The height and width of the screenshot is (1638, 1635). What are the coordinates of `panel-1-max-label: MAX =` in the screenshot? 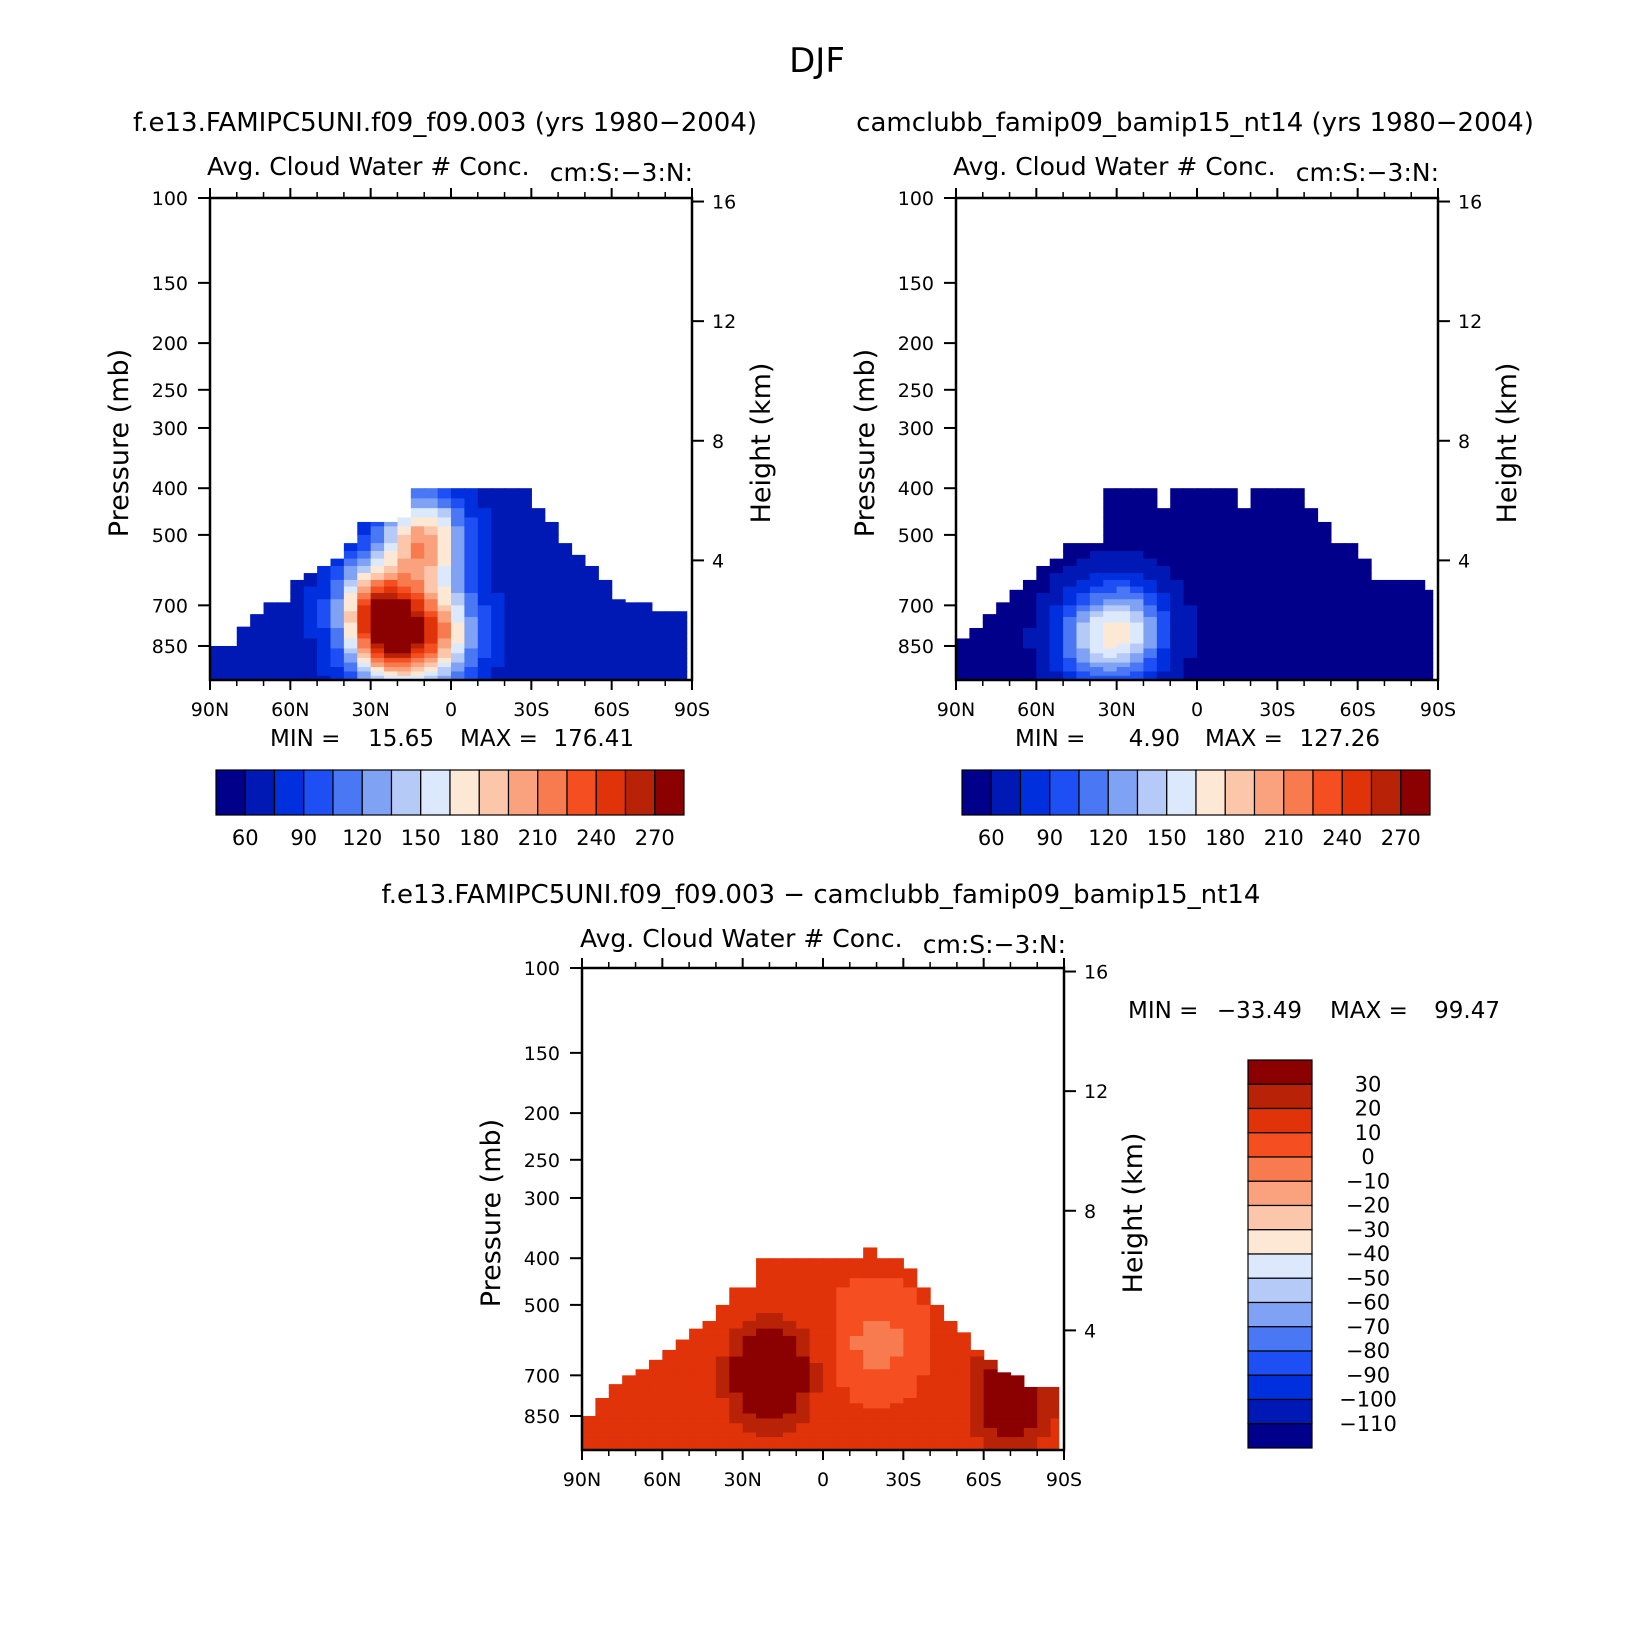 It's located at (499, 739).